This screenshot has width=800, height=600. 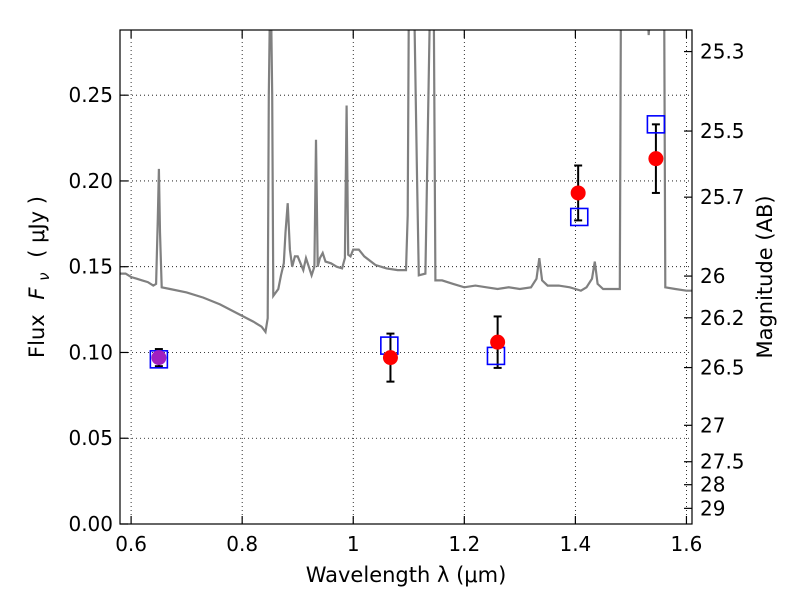 I want to click on y-tick-label: 0.25, so click(x=90, y=95).